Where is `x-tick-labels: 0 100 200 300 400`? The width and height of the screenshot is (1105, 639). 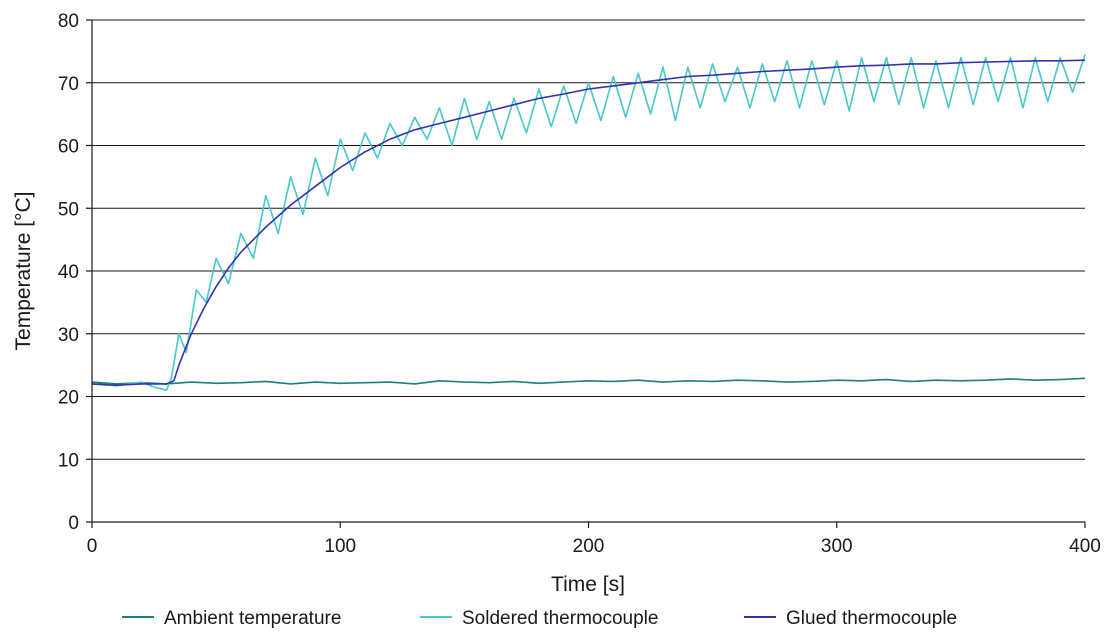
x-tick-labels: 0 100 200 300 400 is located at coordinates (594, 546).